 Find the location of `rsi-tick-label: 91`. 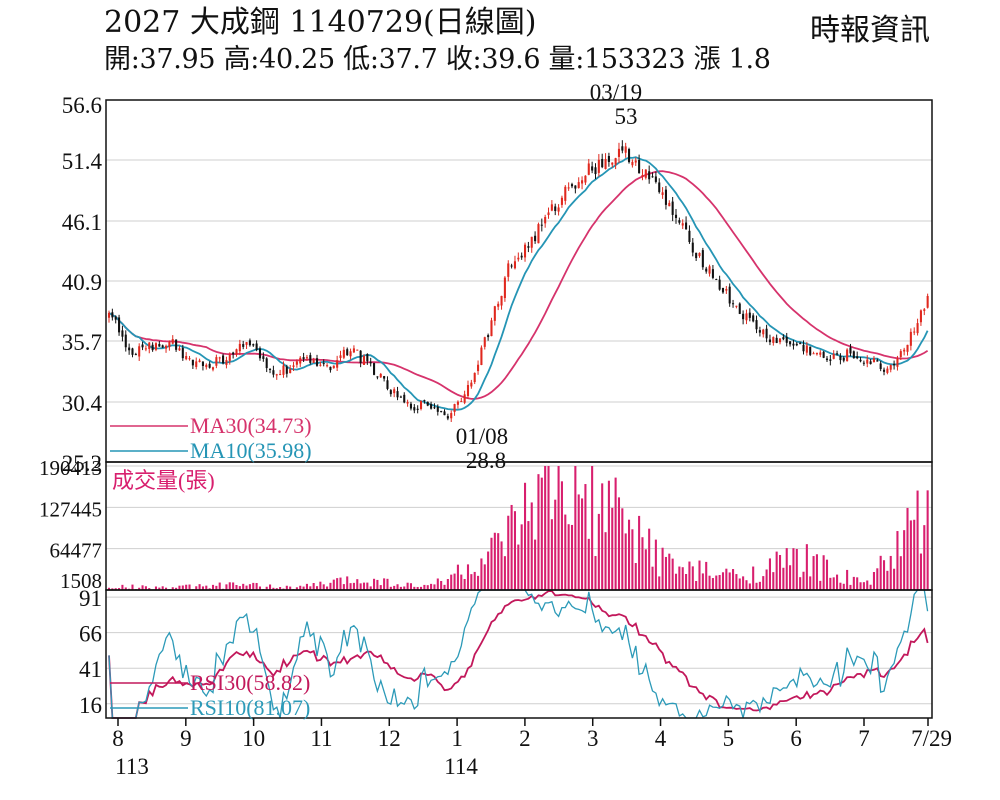

rsi-tick-label: 91 is located at coordinates (90, 598).